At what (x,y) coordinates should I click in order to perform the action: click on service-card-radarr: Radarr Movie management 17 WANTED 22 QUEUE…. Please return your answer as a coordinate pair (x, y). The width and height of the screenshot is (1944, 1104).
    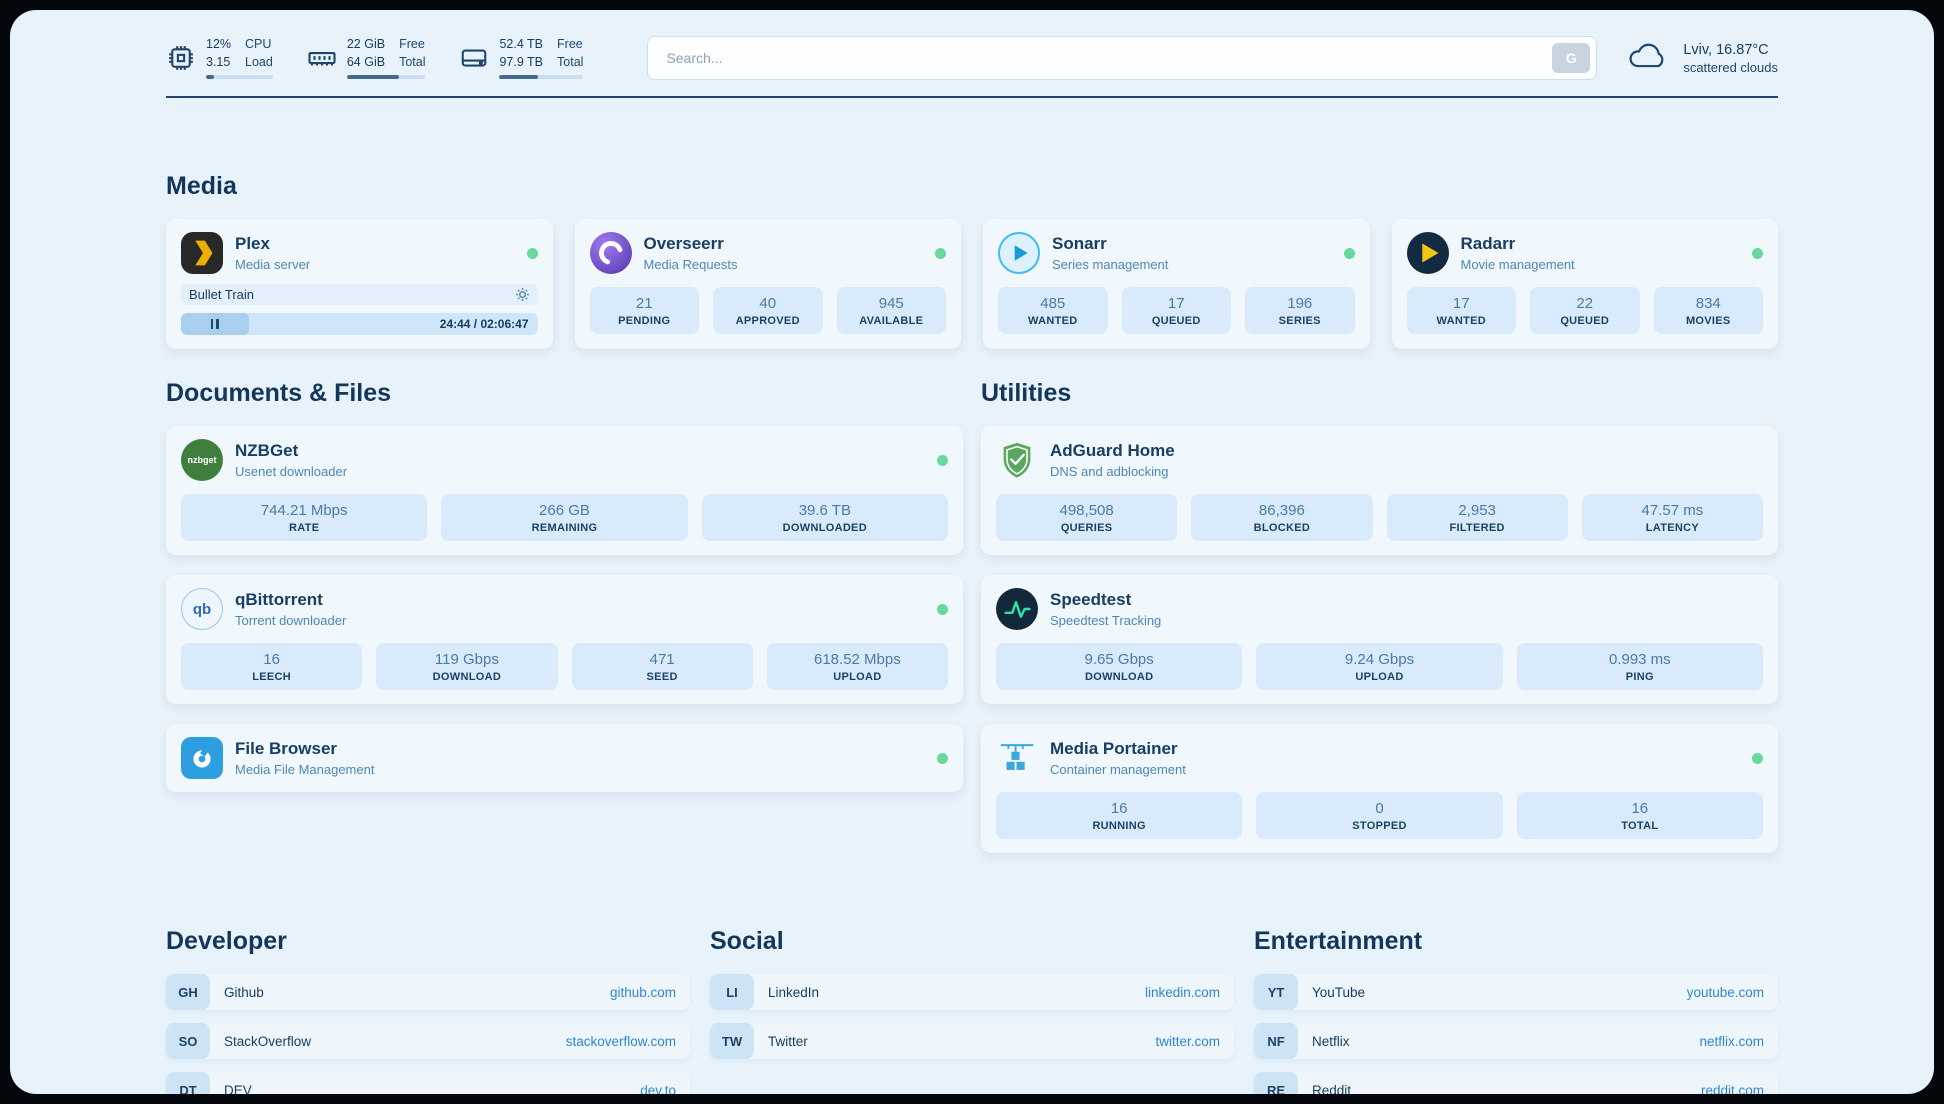
    Looking at the image, I should click on (1584, 284).